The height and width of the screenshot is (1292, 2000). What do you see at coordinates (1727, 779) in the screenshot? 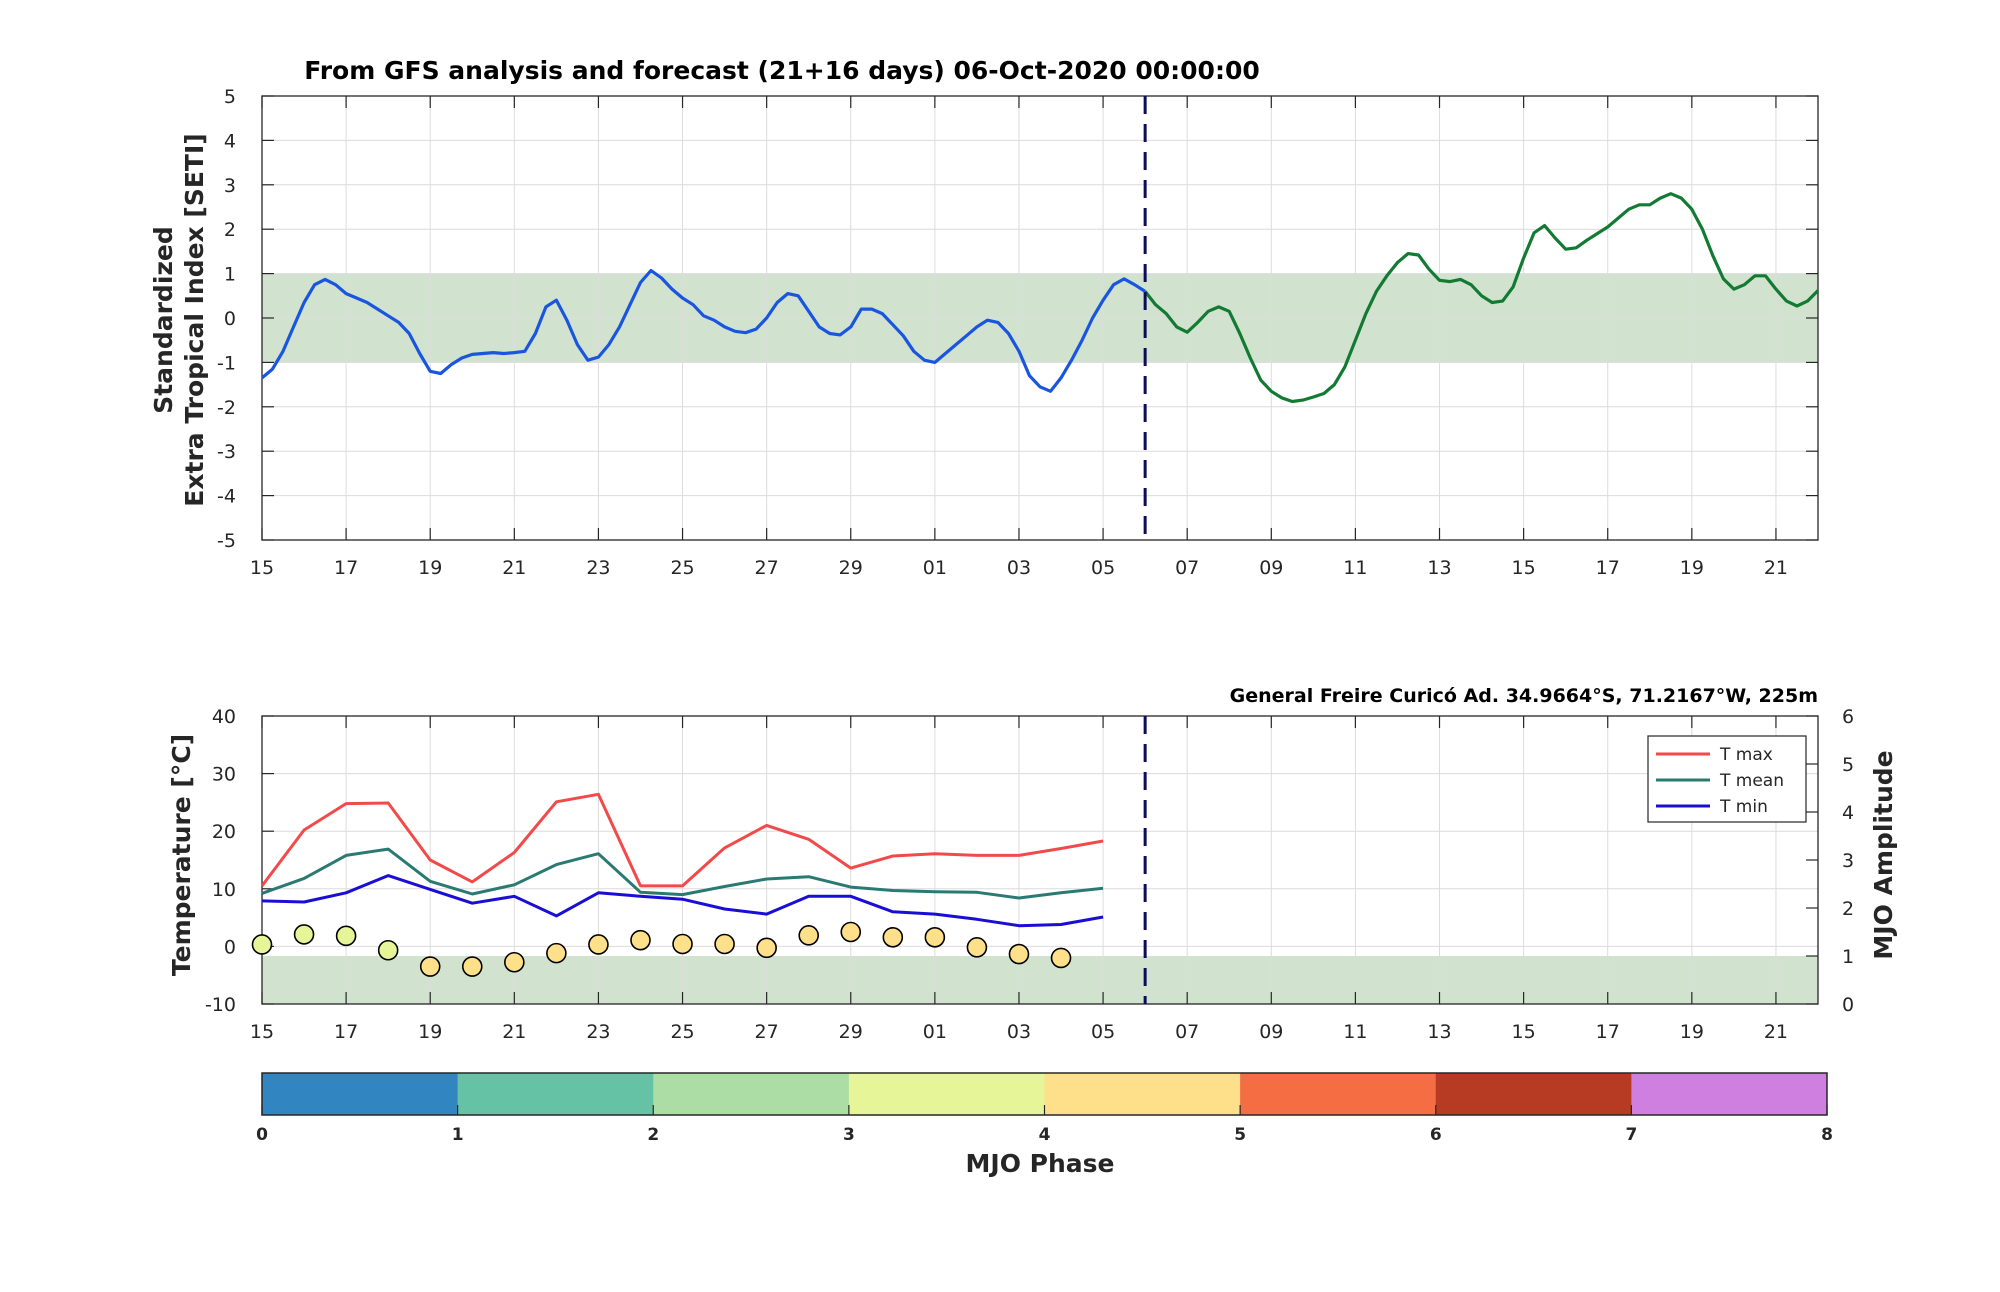
I see `legend: T max T mean T min` at bounding box center [1727, 779].